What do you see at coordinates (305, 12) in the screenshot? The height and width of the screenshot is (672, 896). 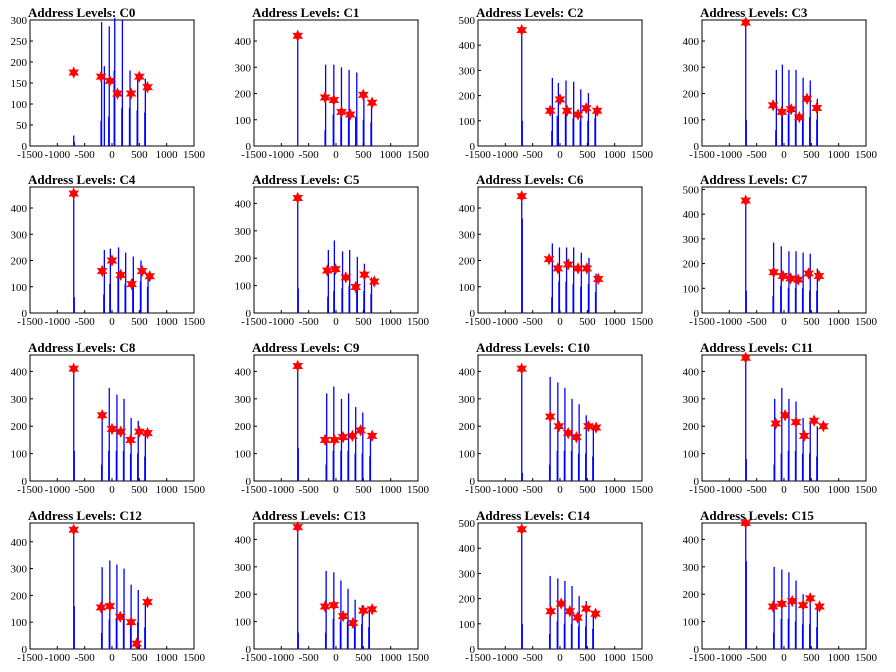 I see `subplot-title: Address Levels: C1` at bounding box center [305, 12].